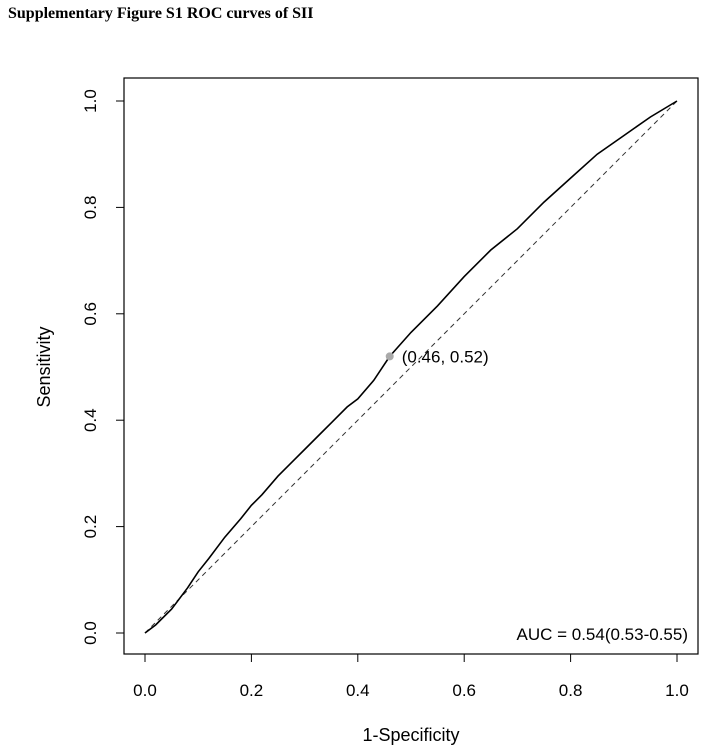 Image resolution: width=723 pixels, height=745 pixels. I want to click on y-tick-label: 0.4, so click(90, 420).